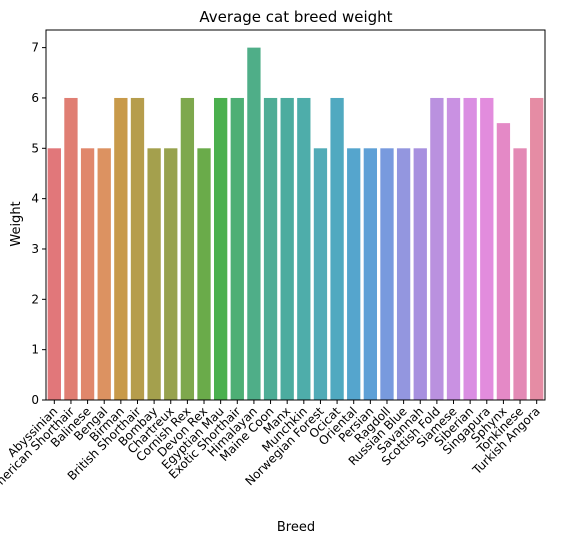 The height and width of the screenshot is (548, 587). What do you see at coordinates (35, 249) in the screenshot?
I see `y-tick-label: 3` at bounding box center [35, 249].